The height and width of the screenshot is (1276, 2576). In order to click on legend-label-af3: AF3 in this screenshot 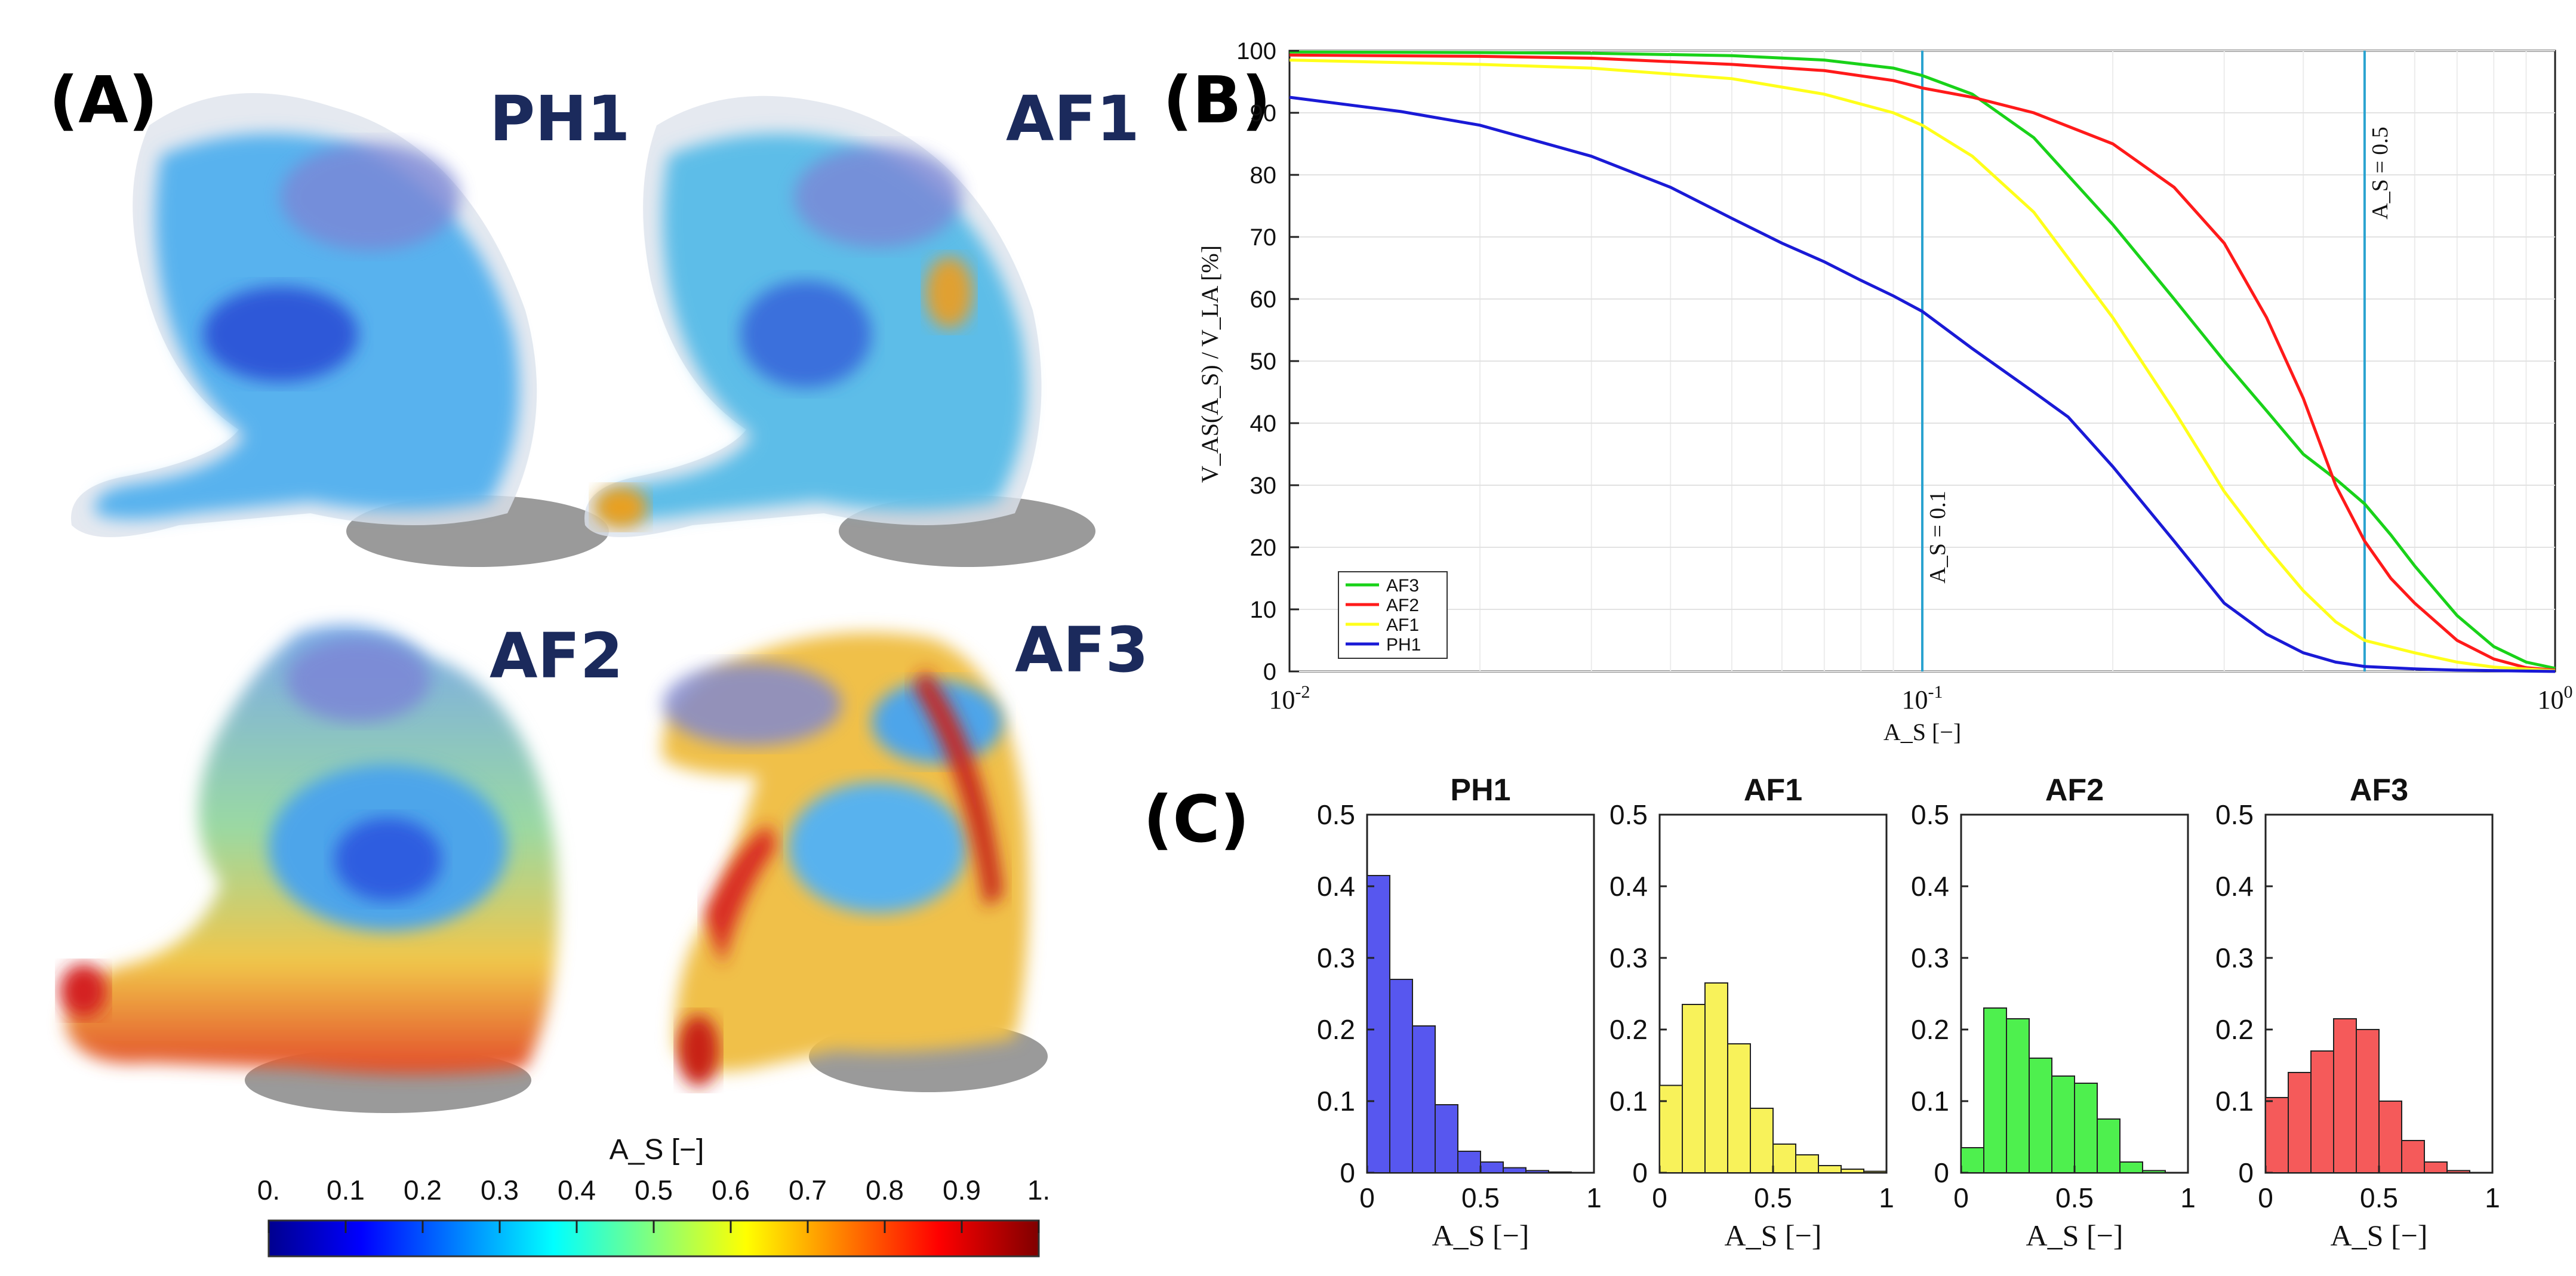, I will do `click(1402, 586)`.